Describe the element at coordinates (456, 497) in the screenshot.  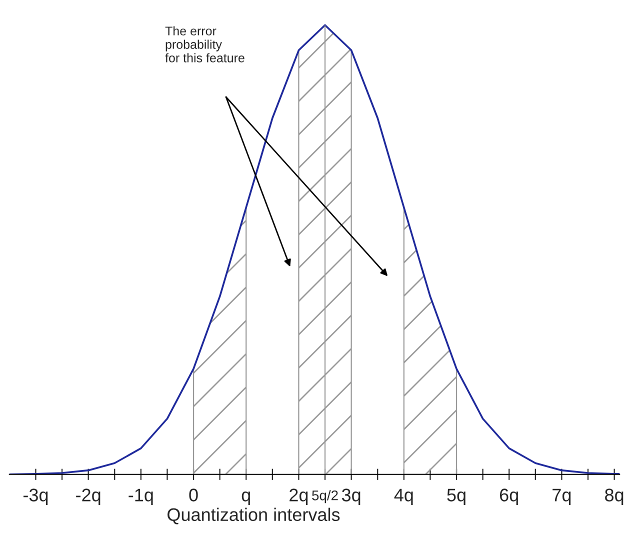
I see `x-tick-label: 5q` at that location.